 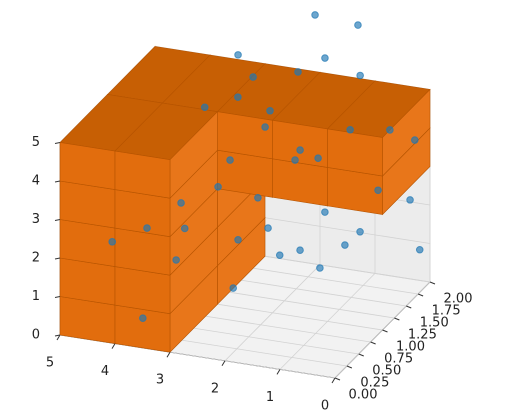 What do you see at coordinates (36, 219) in the screenshot?
I see `z-tick-label: 3` at bounding box center [36, 219].